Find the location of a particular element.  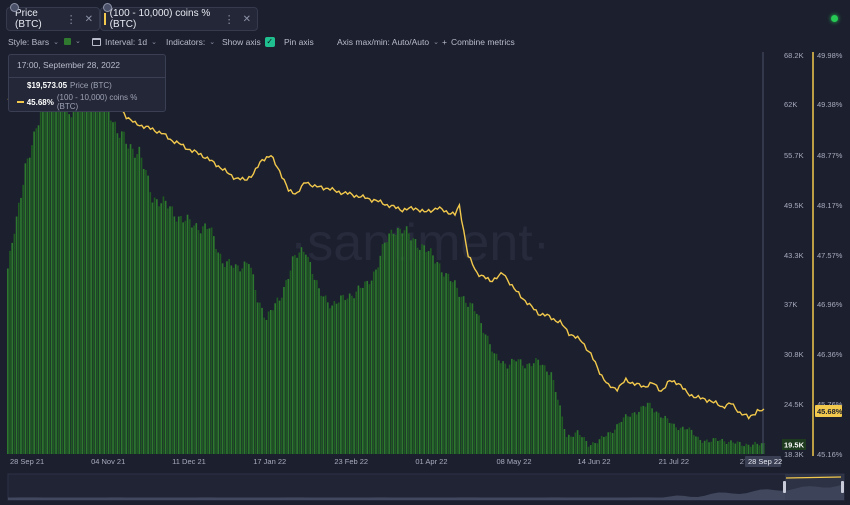

interval-dropdown: Interval: 1d ⌄ is located at coordinates (124, 42).